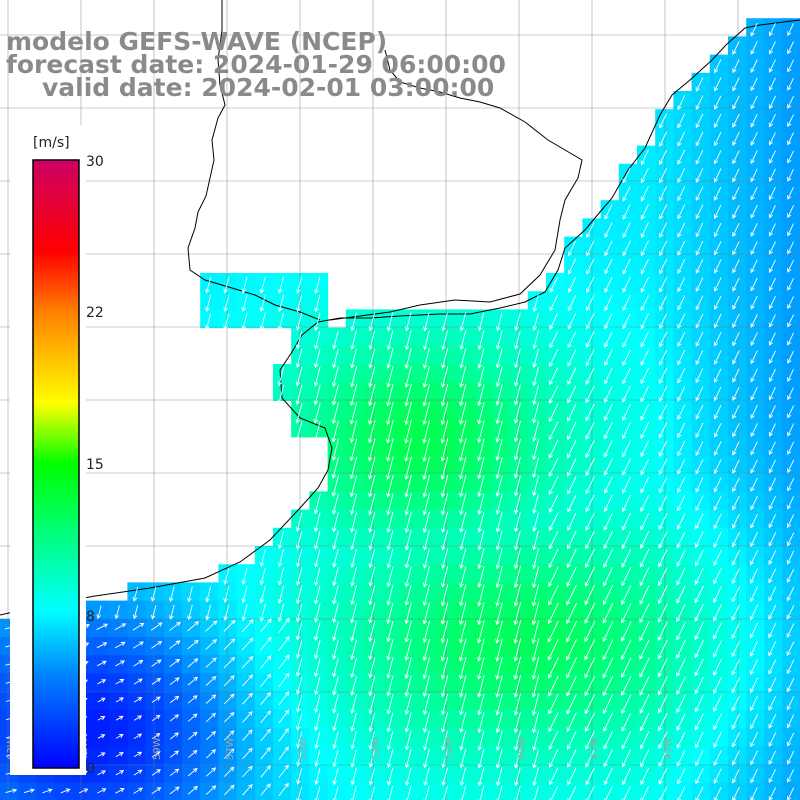 This screenshot has height=800, width=800. What do you see at coordinates (90, 617) in the screenshot?
I see `colorbar-tick-8: 8` at bounding box center [90, 617].